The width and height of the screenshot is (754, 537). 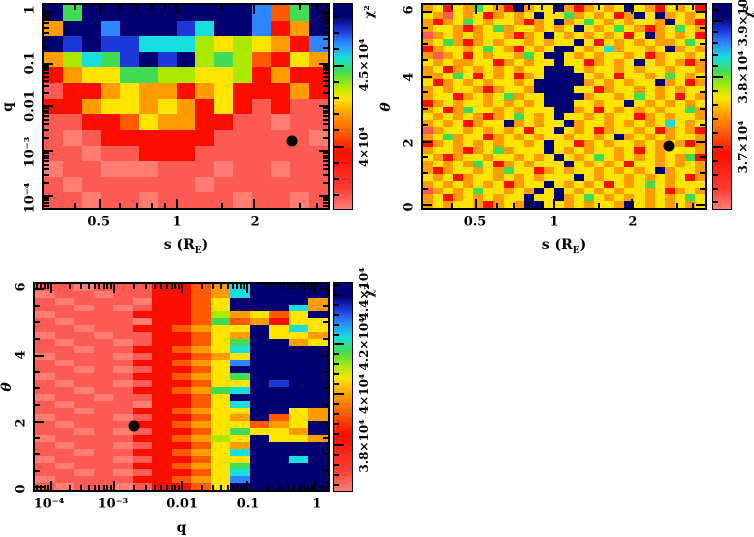 I want to click on colorbar-major-tick, so click(x=718, y=147).